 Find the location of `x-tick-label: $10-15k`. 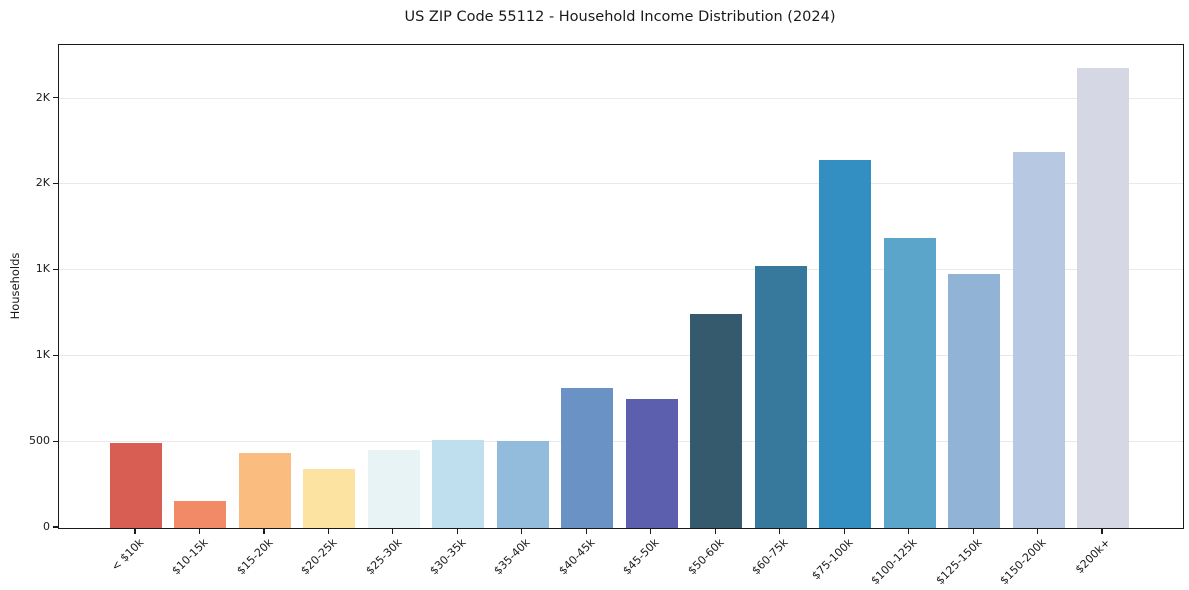

x-tick-label: $10-15k is located at coordinates (190, 557).